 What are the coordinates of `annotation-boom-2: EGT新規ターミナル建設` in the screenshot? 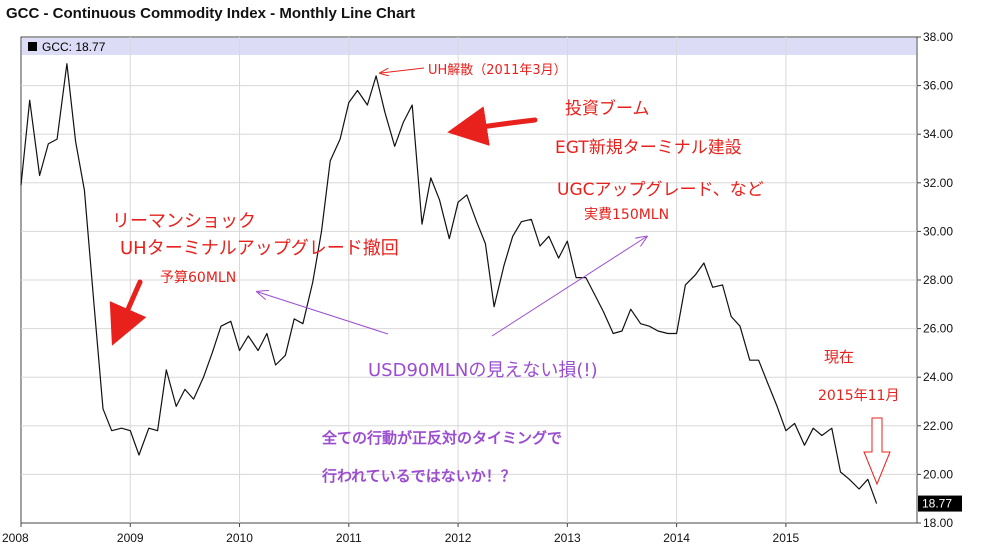 It's located at (648, 148).